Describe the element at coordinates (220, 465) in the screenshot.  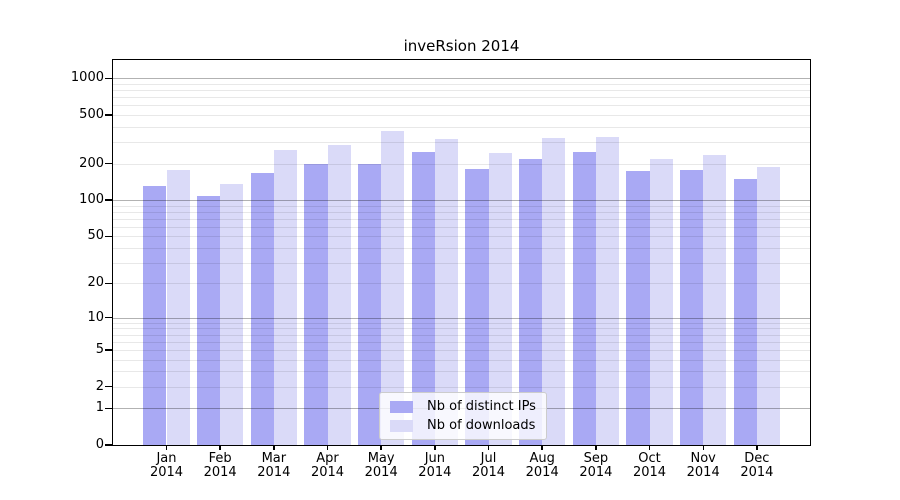
I see `x-tick-label-feb: Feb 2014` at that location.